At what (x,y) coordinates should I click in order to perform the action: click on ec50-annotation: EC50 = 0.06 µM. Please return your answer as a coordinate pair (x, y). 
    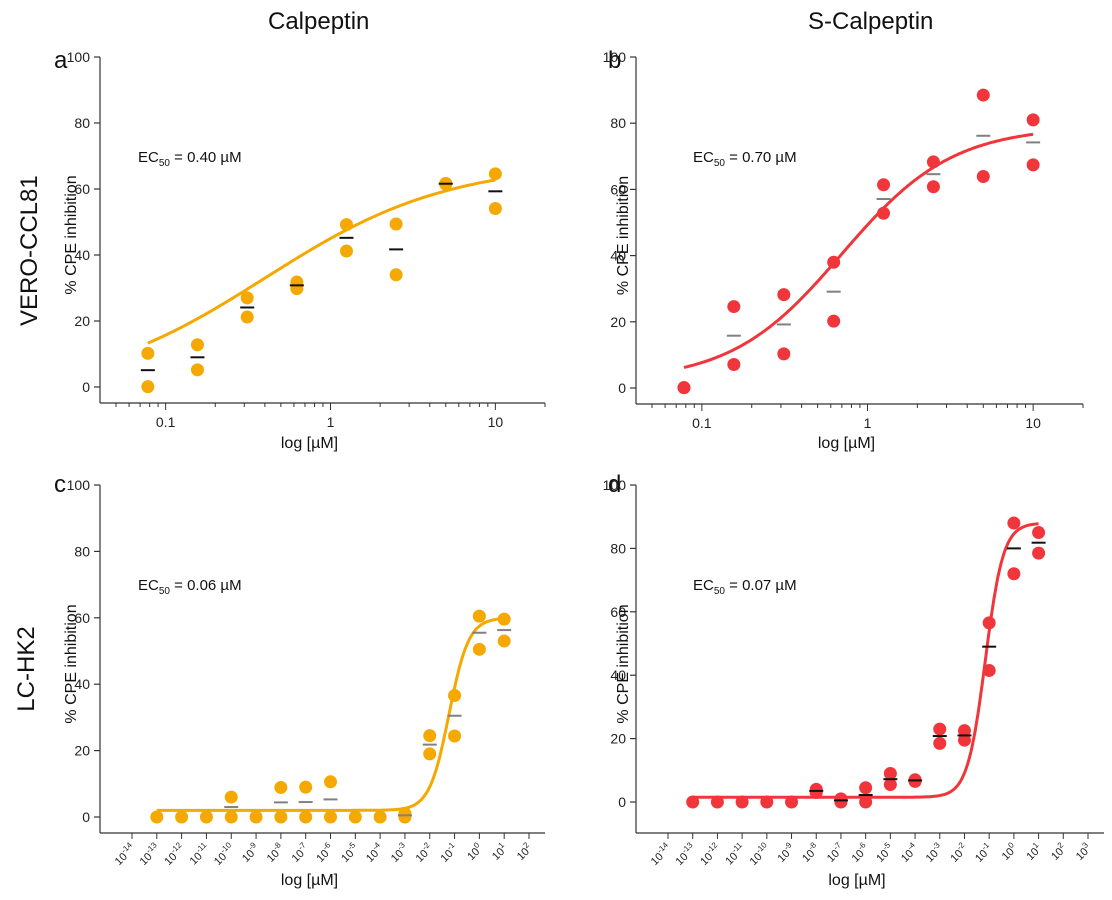
    Looking at the image, I should click on (190, 587).